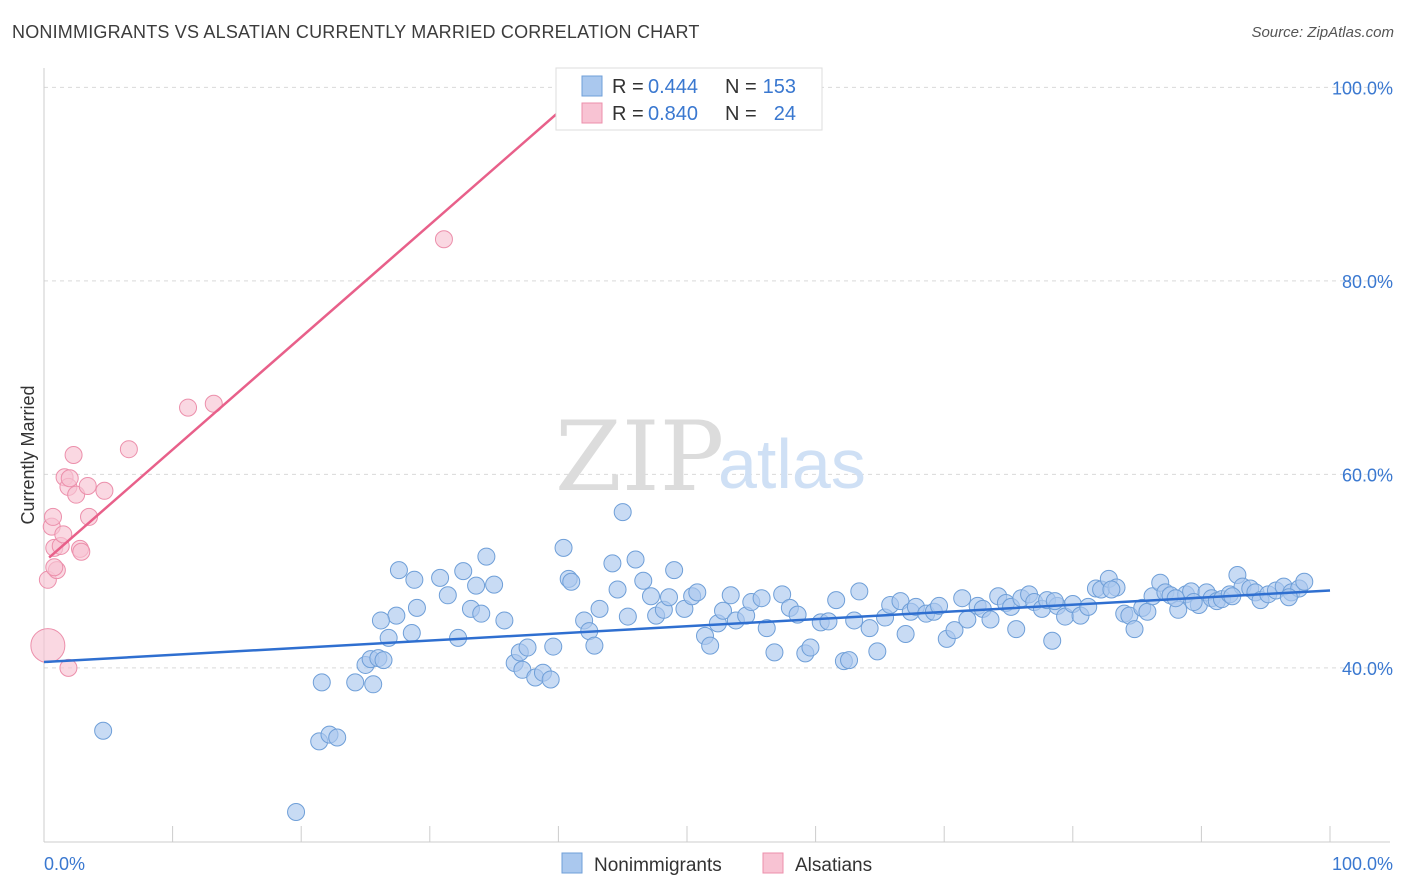 This screenshot has width=1406, height=892. I want to click on legend-r-value-2: 0.840, so click(673, 114).